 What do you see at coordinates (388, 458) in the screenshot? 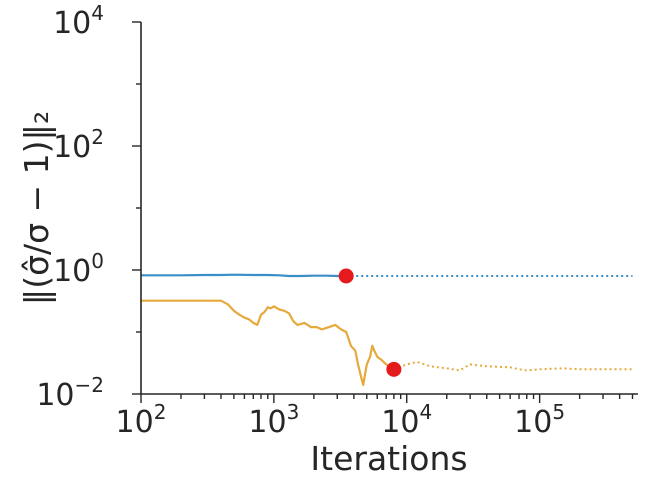
I see `x-axis-label: Iterations` at bounding box center [388, 458].